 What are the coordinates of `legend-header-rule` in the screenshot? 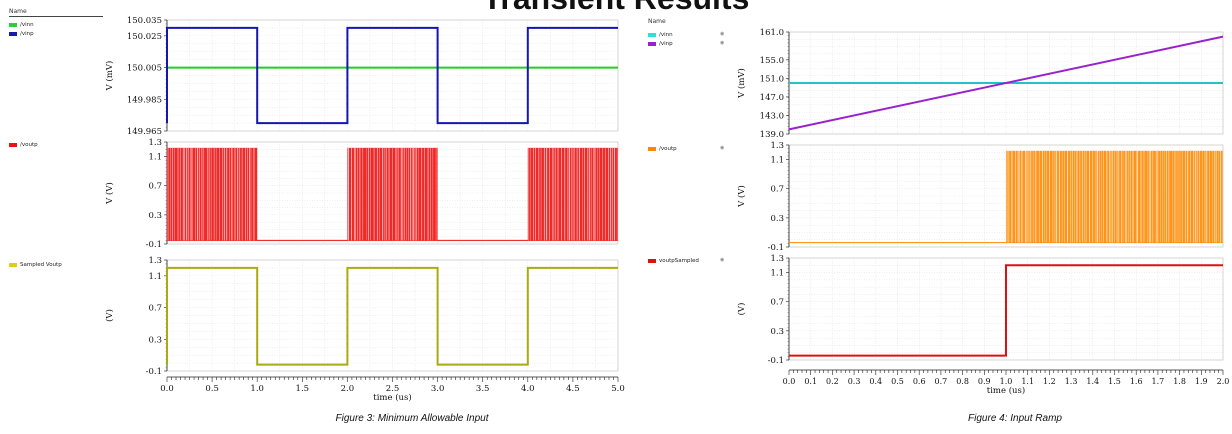 It's located at (56, 16).